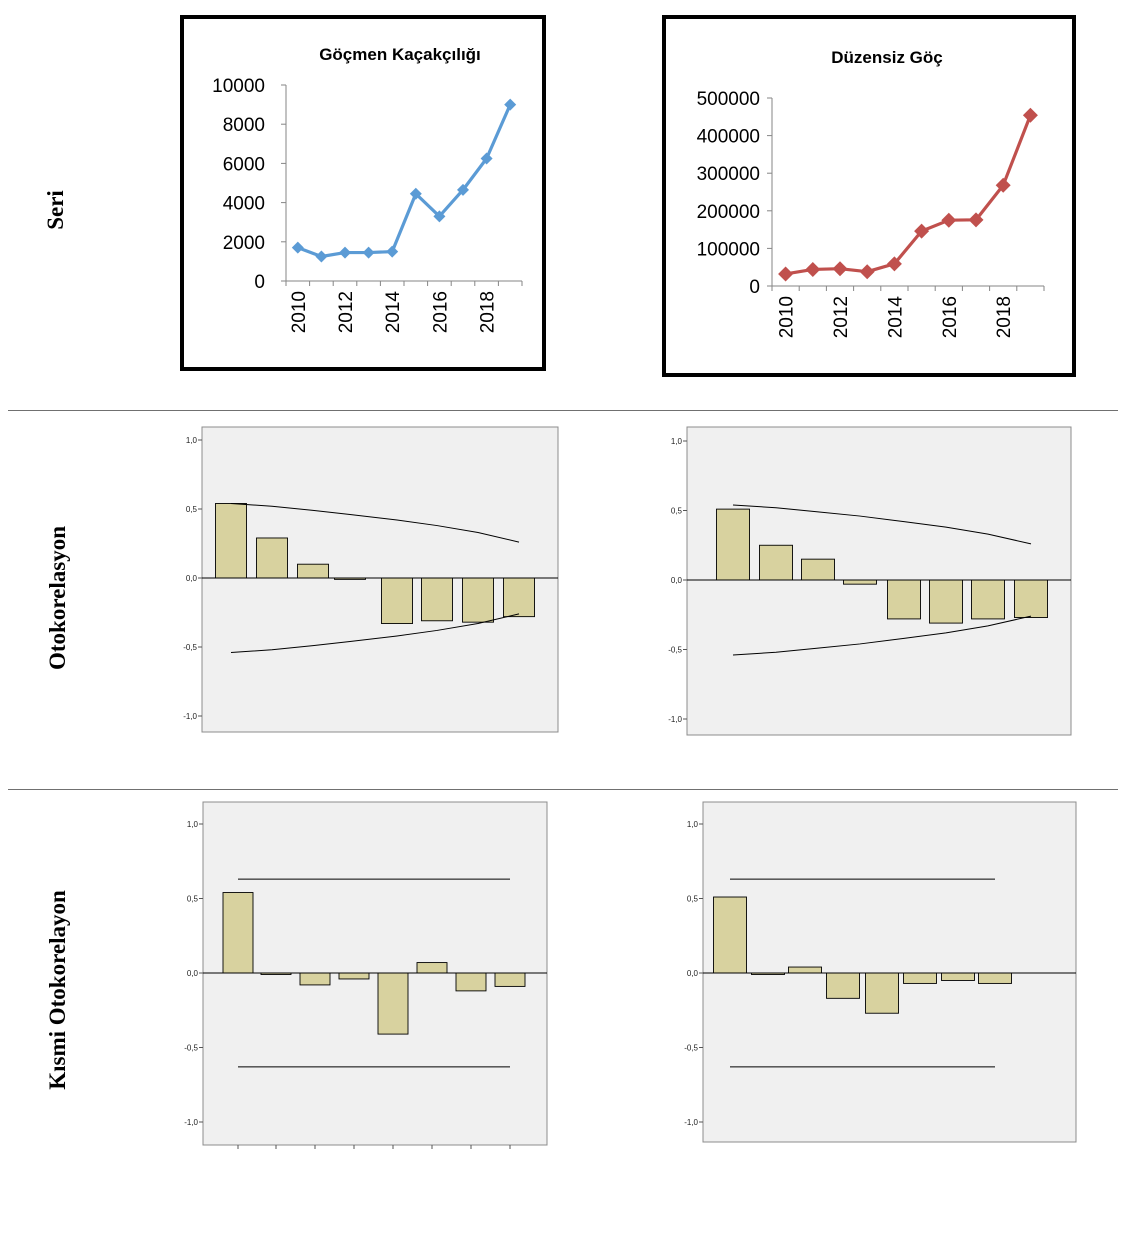 Image resolution: width=1125 pixels, height=1236 pixels. I want to click on acf-chart-duzensiz-goc: 1,0 0,5 0,0 -0,5 -1,0, so click(870, 581).